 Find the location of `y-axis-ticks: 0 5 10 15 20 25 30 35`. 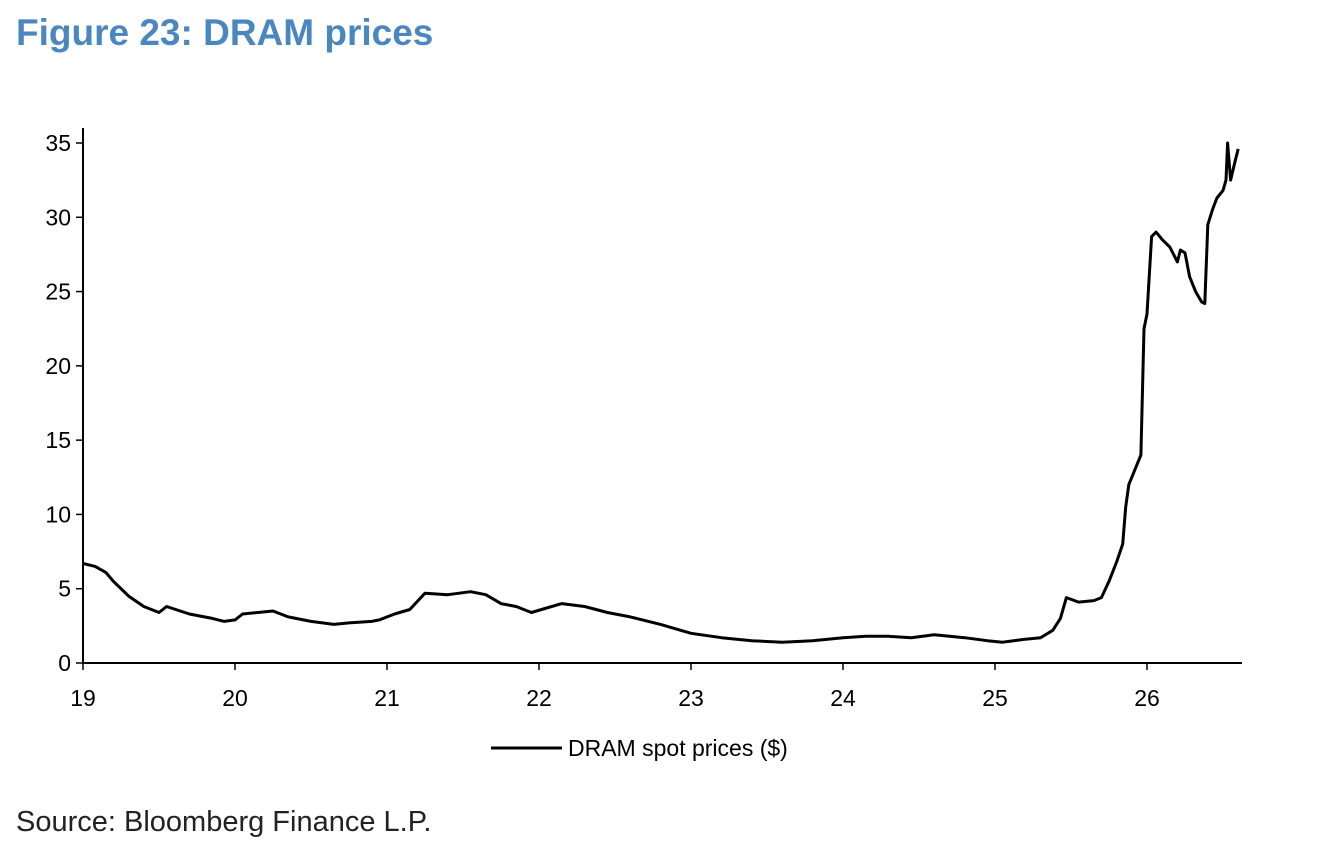

y-axis-ticks: 0 5 10 15 20 25 30 35 is located at coordinates (64, 403).